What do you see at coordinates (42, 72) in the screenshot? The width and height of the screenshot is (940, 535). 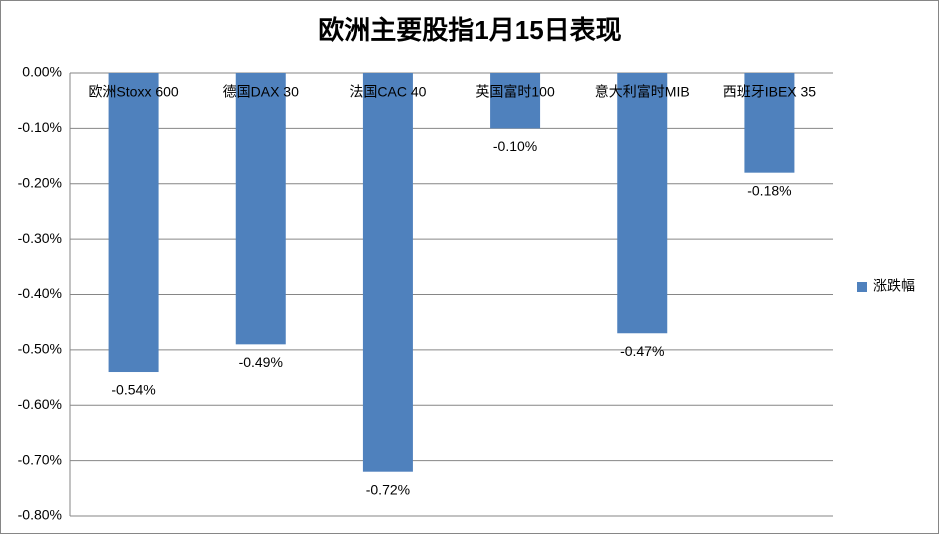 I see `y-tick-label: 0.00%` at bounding box center [42, 72].